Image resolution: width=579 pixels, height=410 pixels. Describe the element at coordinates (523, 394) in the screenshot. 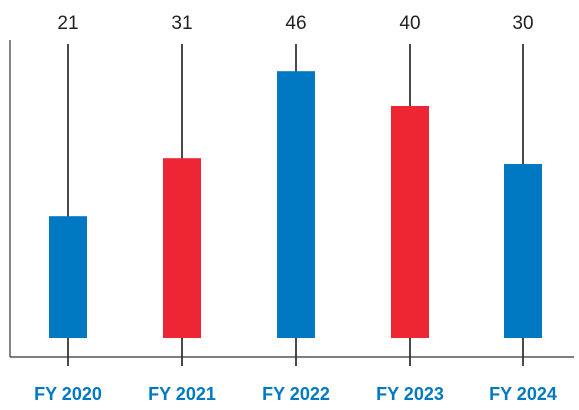

I see `category-label: FY 2024` at that location.